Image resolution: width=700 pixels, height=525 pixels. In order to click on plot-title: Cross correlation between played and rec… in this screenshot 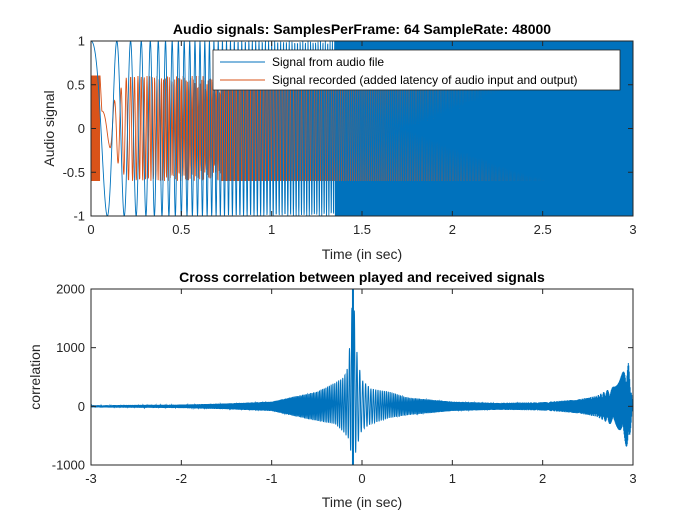, I will do `click(362, 277)`.